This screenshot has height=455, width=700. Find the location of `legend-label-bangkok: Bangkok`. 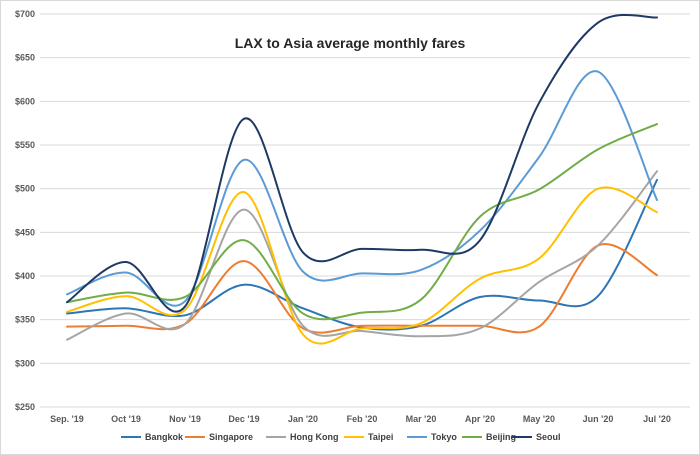

legend-label-bangkok: Bangkok is located at coordinates (164, 437).